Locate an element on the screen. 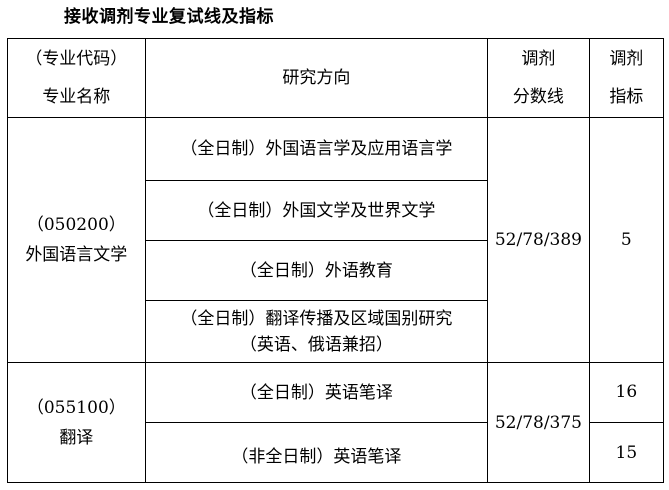 This screenshot has width=669, height=490. table-row: （全日制）翻译传播及区域国别研究 （英语、俄语兼招） is located at coordinates (336, 331).